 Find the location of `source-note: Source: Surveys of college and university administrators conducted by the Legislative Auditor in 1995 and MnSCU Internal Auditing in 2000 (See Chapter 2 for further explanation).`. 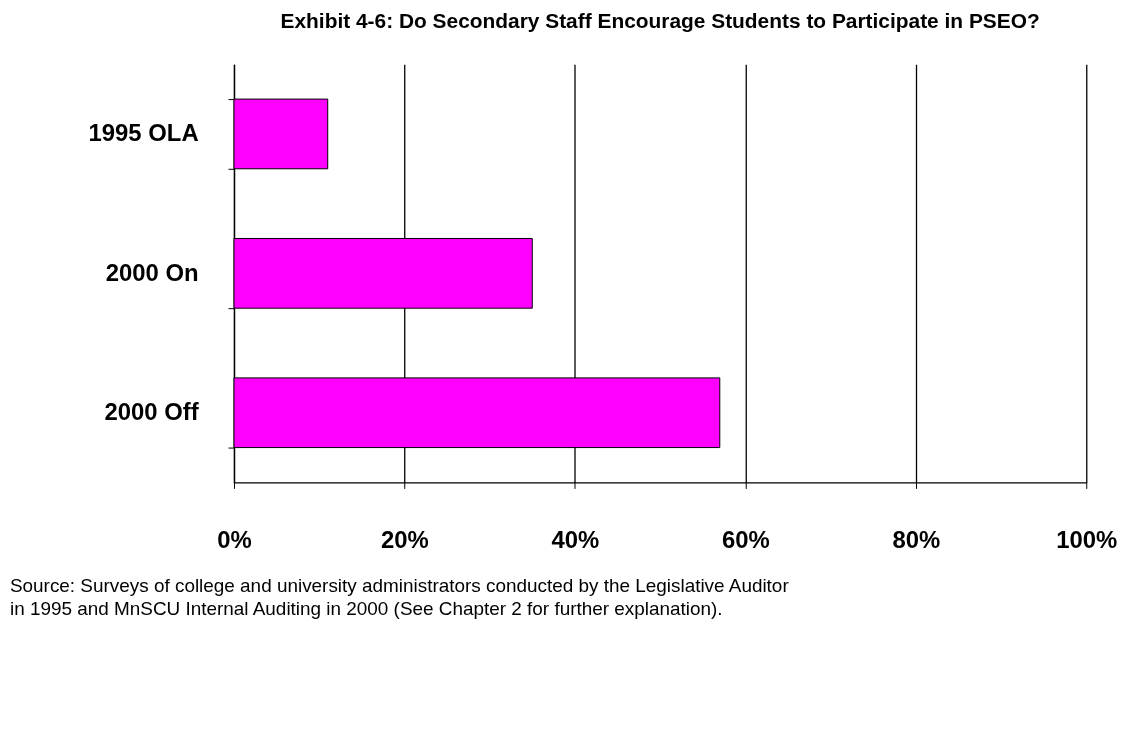

source-note: Source: Surveys of college and university administrators conducted by the Legislative Auditor in 1995 and MnSCU Internal Auditing in 2000 (See Chapter 2 for further explanation). is located at coordinates (399, 596).